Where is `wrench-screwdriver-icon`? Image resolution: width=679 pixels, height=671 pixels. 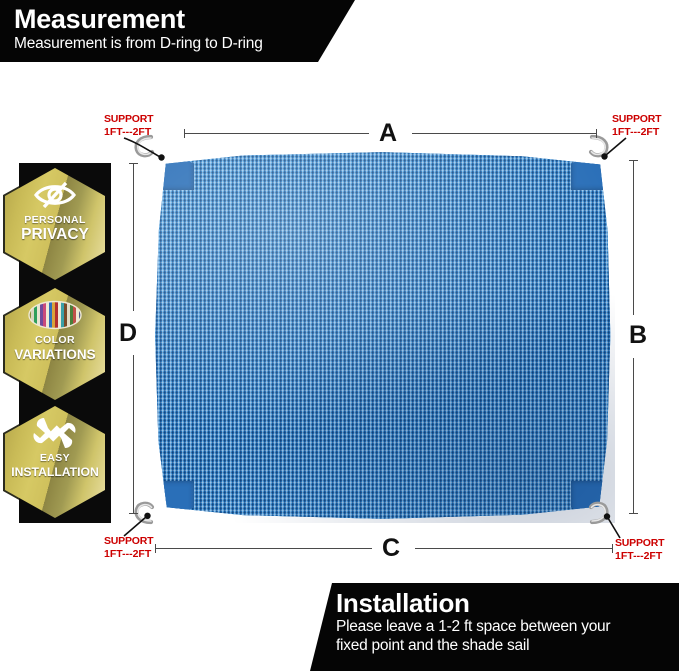 wrench-screwdriver-icon is located at coordinates (55, 433).